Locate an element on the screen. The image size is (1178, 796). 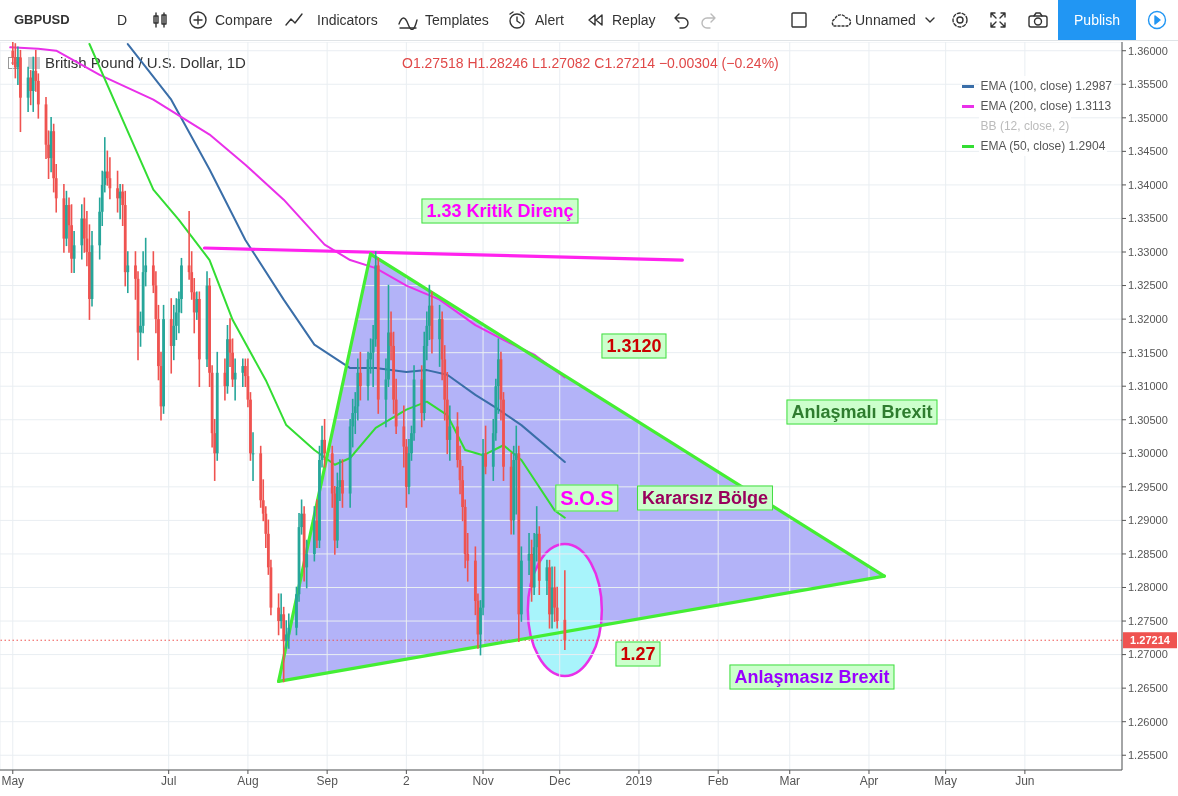
annotation: O1.27518 H1.28246 L1.27082 C1.27214 −0.00304 (−0.24%) is located at coordinates (590, 63).